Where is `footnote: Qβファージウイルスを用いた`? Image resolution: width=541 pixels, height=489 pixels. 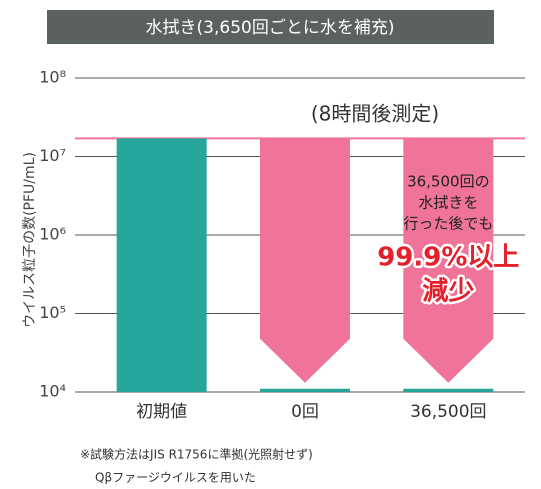 footnote: Qβファージウイルスを用いた is located at coordinates (175, 478).